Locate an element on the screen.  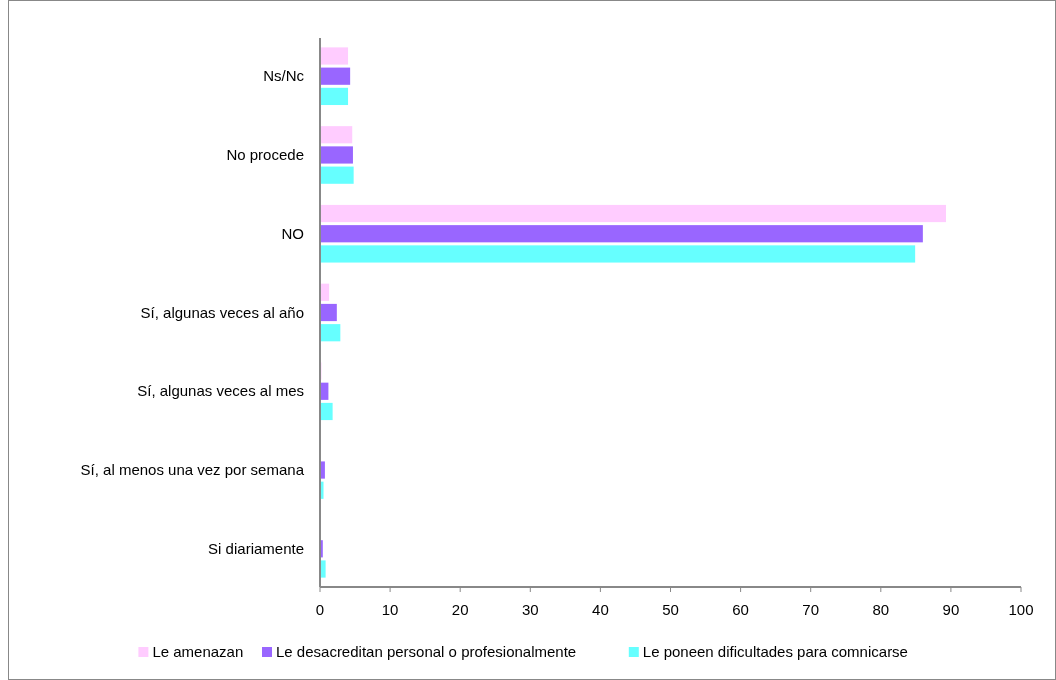
legend-label: Le desacreditan personal o profesionalmente is located at coordinates (426, 651).